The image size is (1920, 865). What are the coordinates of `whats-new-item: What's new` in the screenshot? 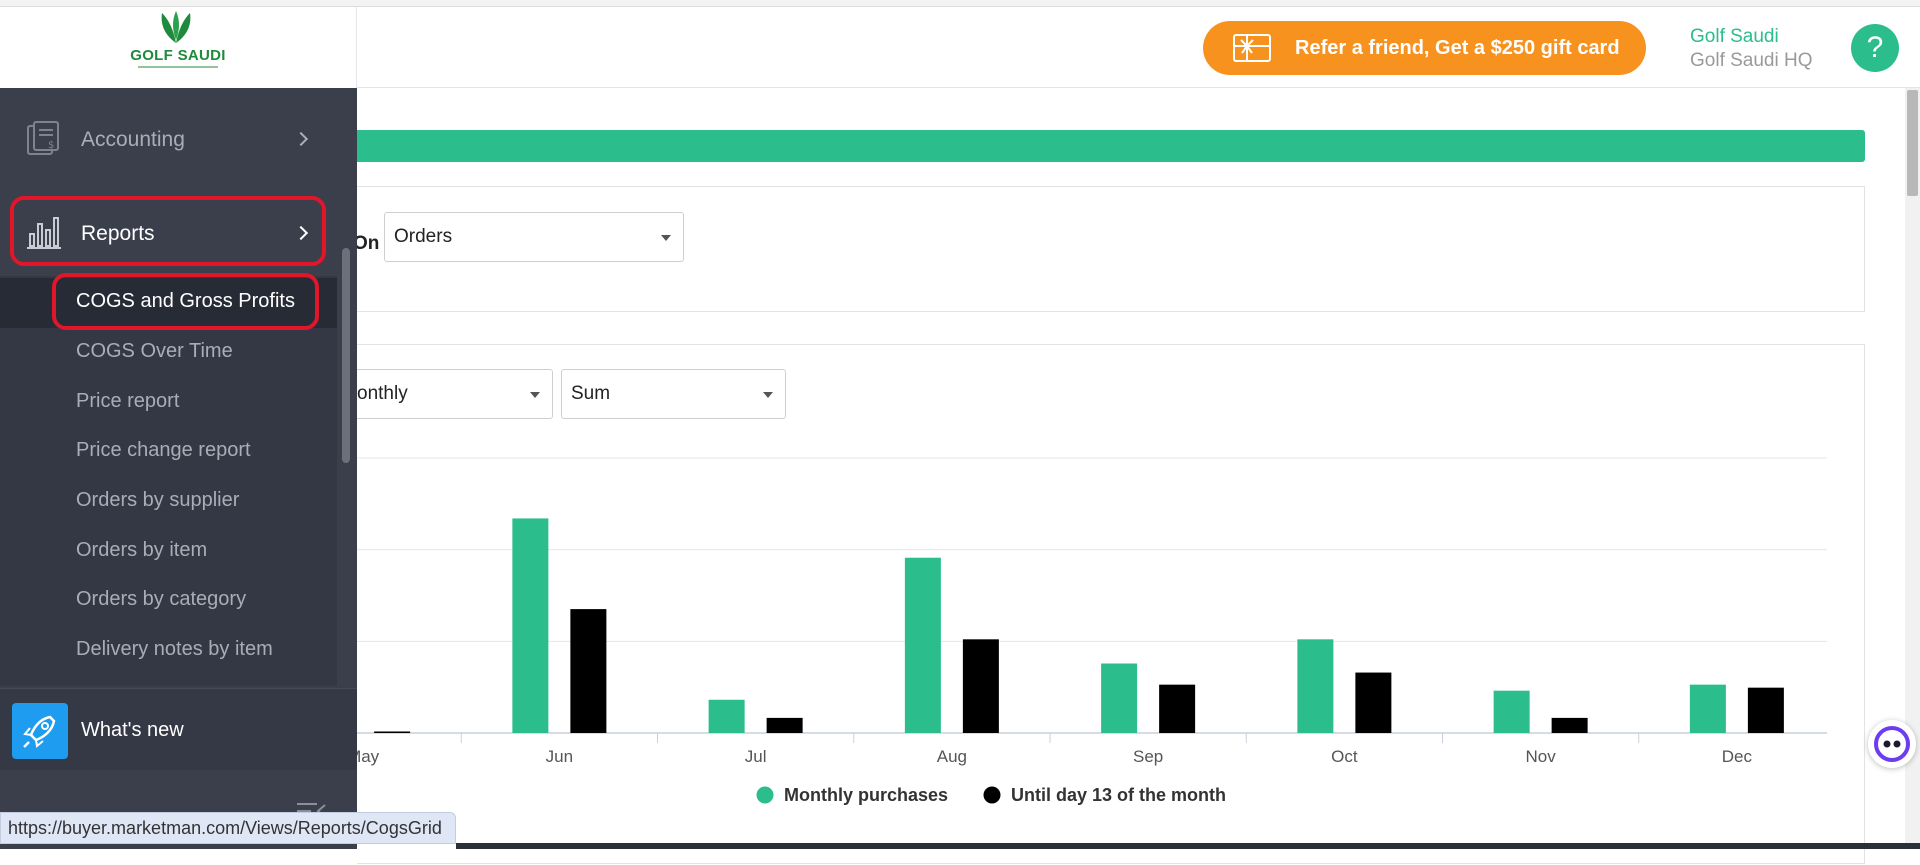 It's located at (178, 729).